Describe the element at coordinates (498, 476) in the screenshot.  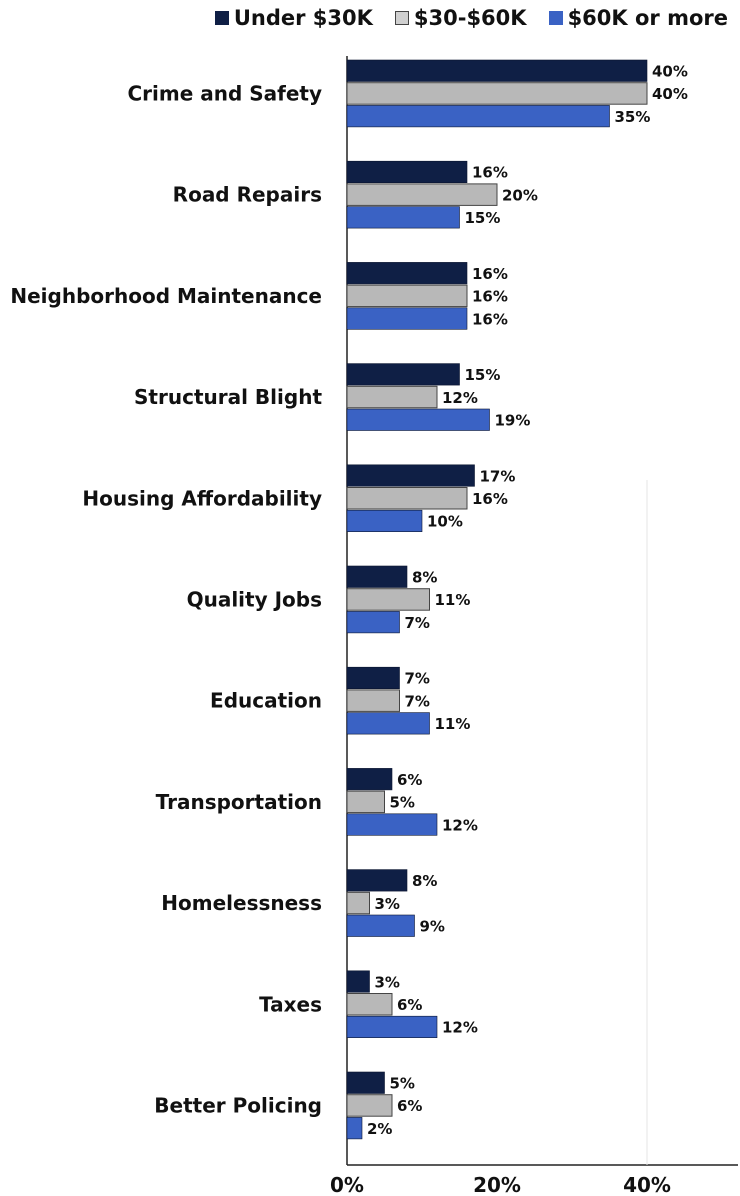
I see `data-label: 17%` at that location.